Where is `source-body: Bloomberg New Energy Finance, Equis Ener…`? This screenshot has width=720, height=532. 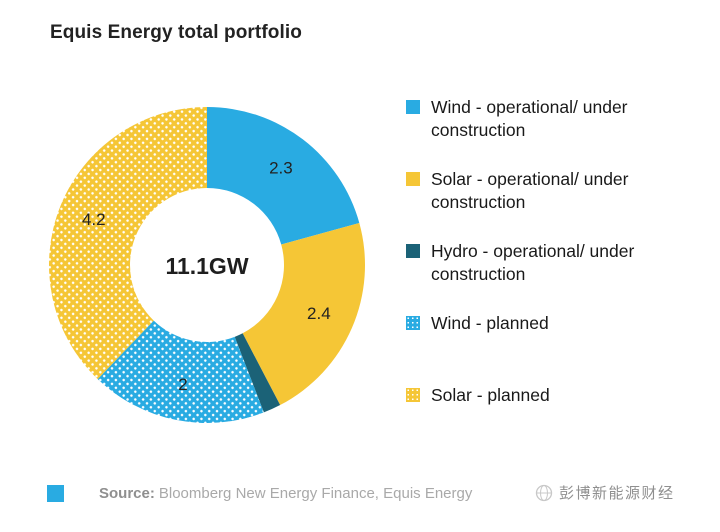
source-body: Bloomberg New Energy Finance, Equis Ener… is located at coordinates (315, 493).